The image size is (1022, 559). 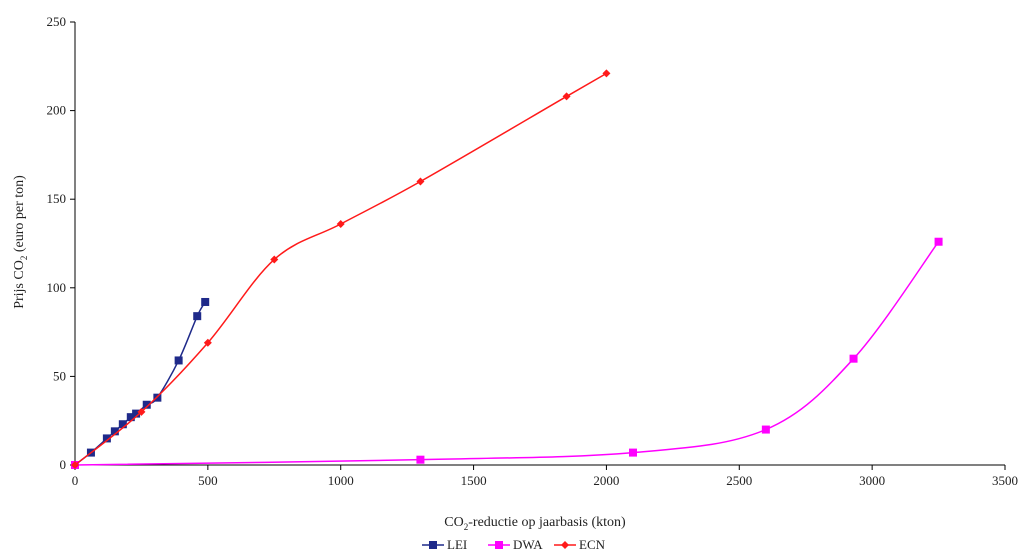 I want to click on y-tick-label: 100, so click(x=57, y=287).